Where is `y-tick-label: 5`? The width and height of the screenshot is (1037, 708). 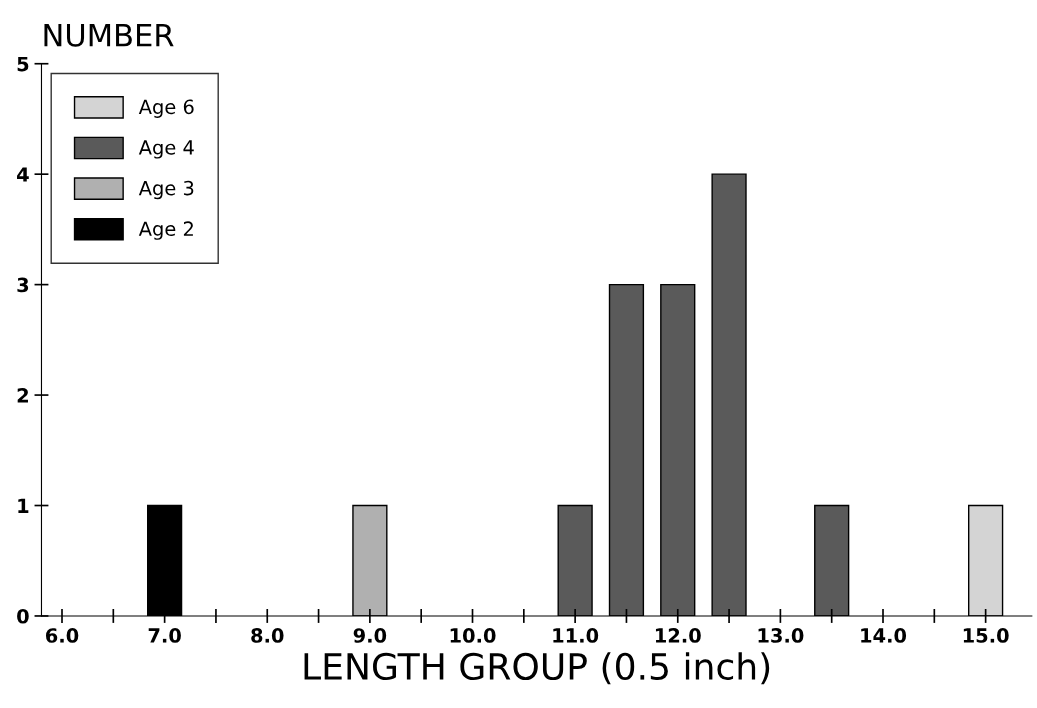 y-tick-label: 5 is located at coordinates (23, 64).